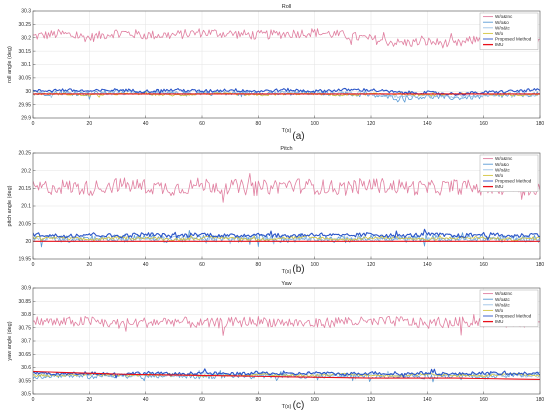  I want to click on y-tick-label: 30.25, so click(24, 25).